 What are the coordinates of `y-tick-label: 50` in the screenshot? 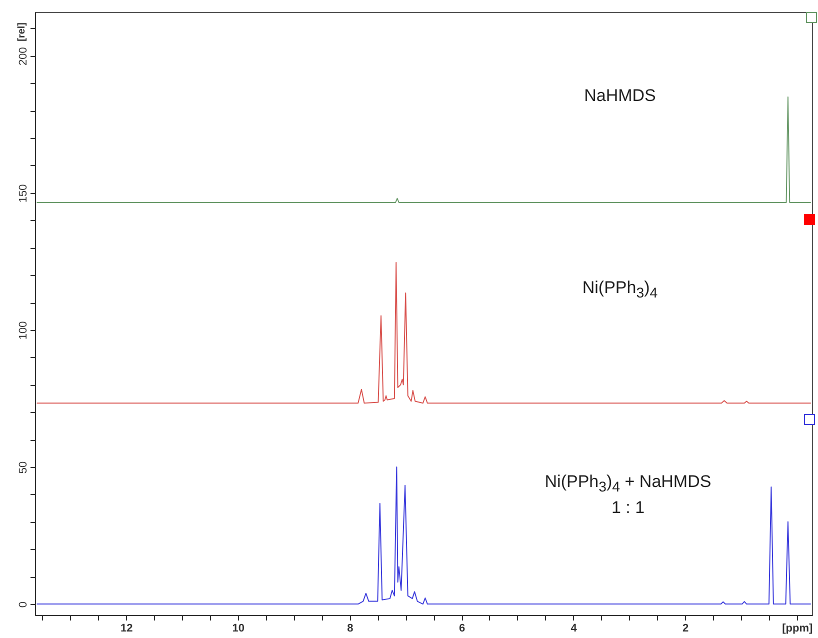 It's located at (24, 467).